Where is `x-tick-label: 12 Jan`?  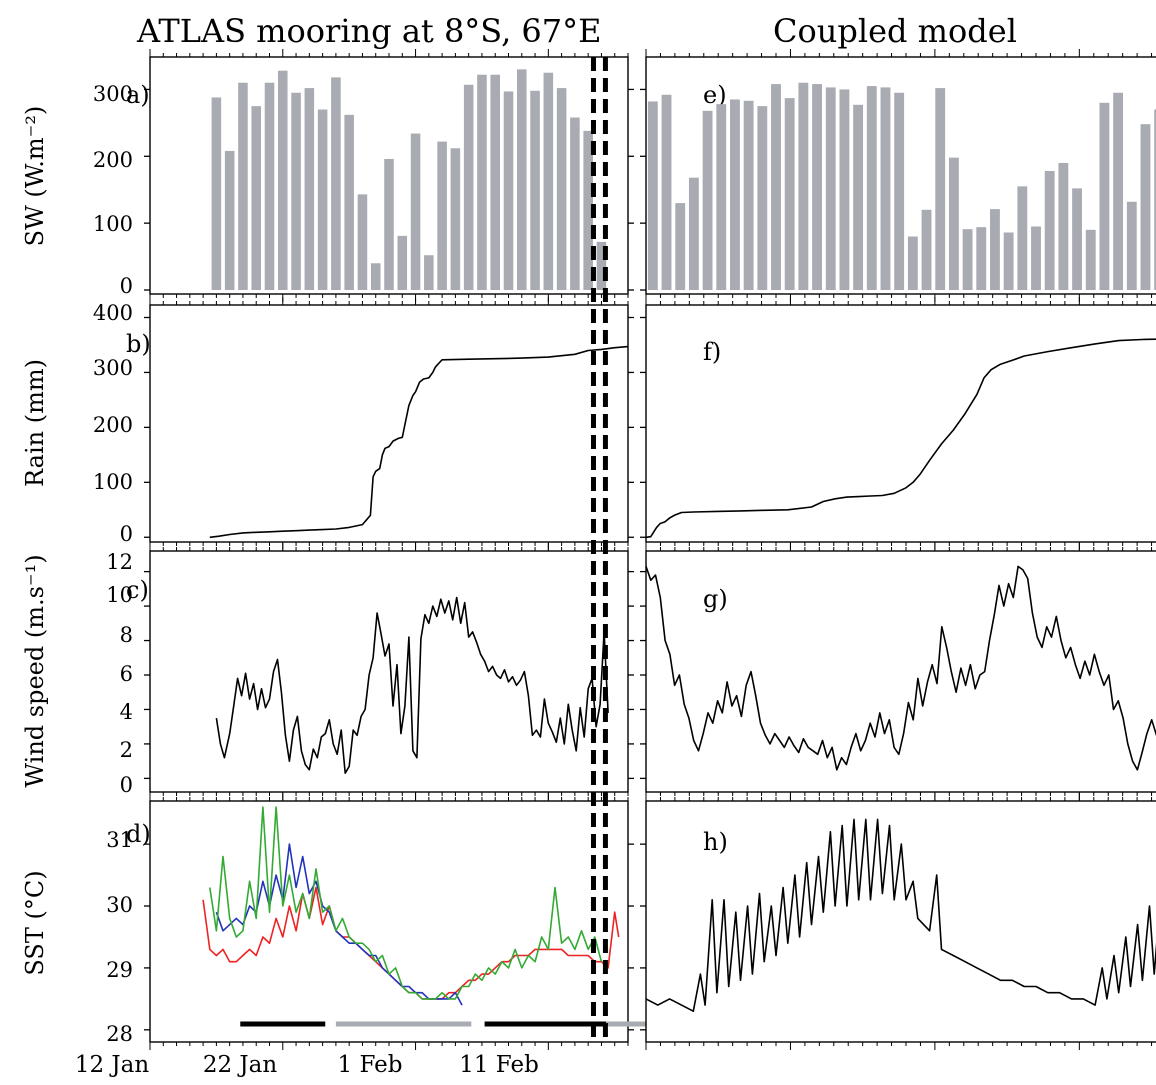 x-tick-label: 12 Jan is located at coordinates (112, 1065).